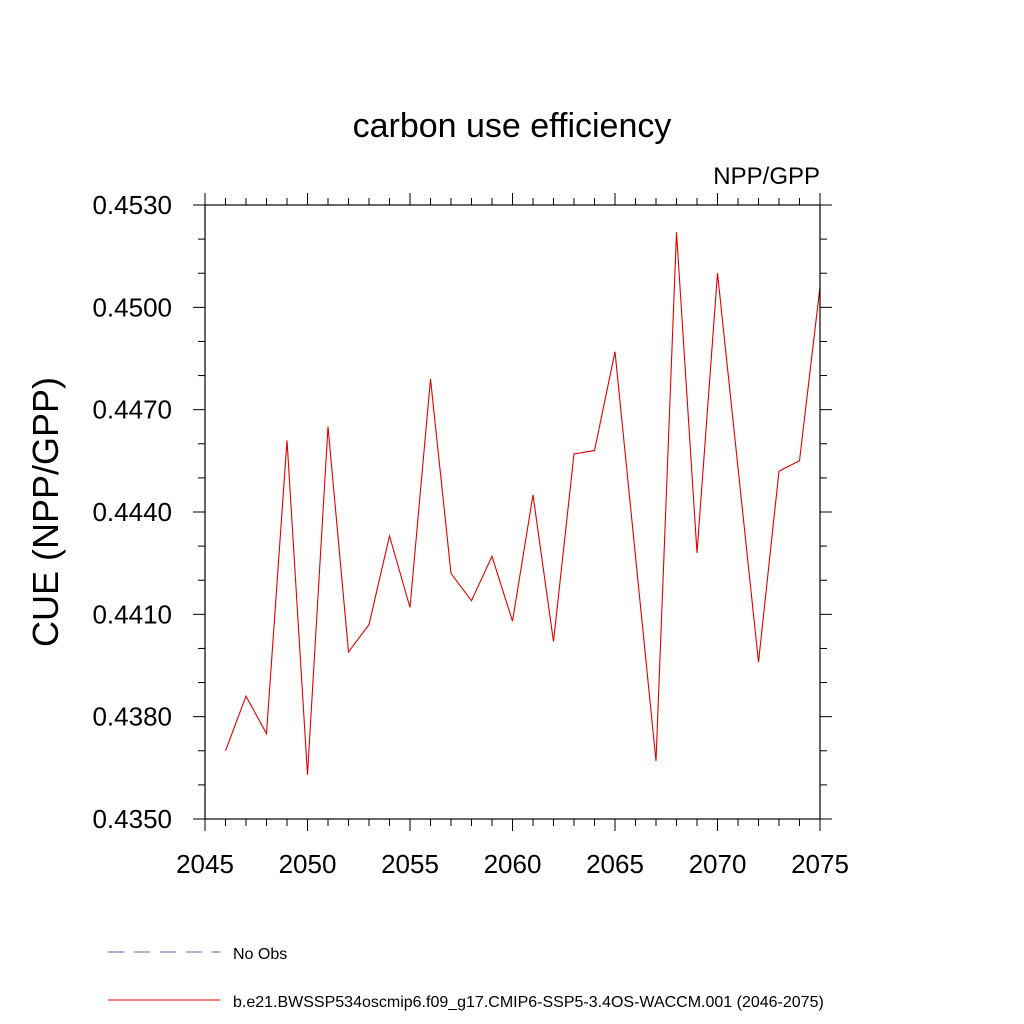  I want to click on x-tick-label: 2060, so click(513, 864).